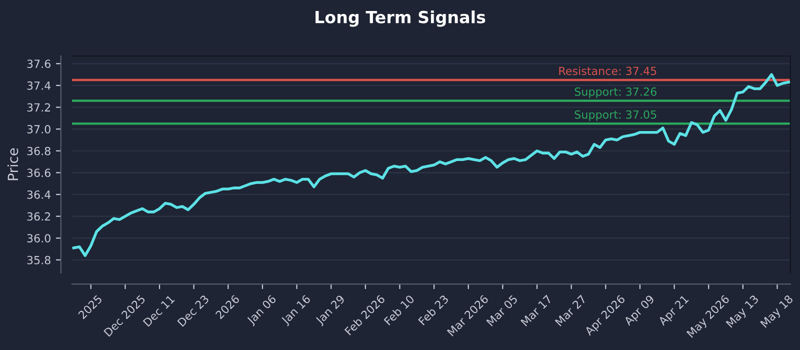  Describe the element at coordinates (38, 238) in the screenshot. I see `y-tick-label: 36.0` at that location.